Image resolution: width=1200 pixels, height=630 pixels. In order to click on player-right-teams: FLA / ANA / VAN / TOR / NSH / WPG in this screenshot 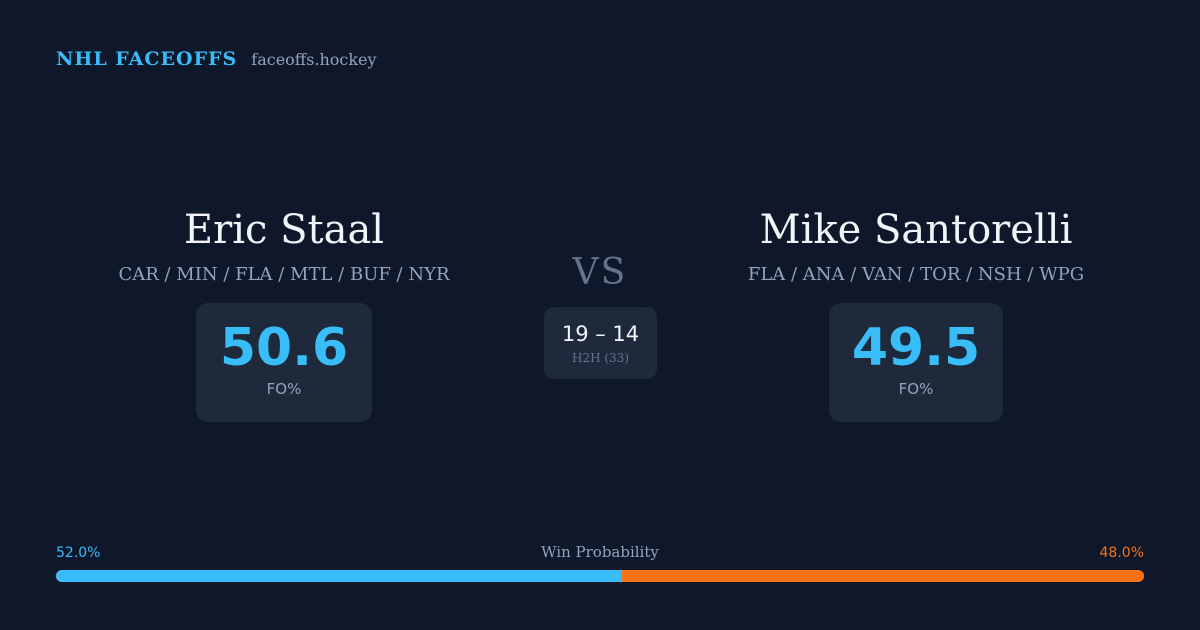, I will do `click(916, 274)`.